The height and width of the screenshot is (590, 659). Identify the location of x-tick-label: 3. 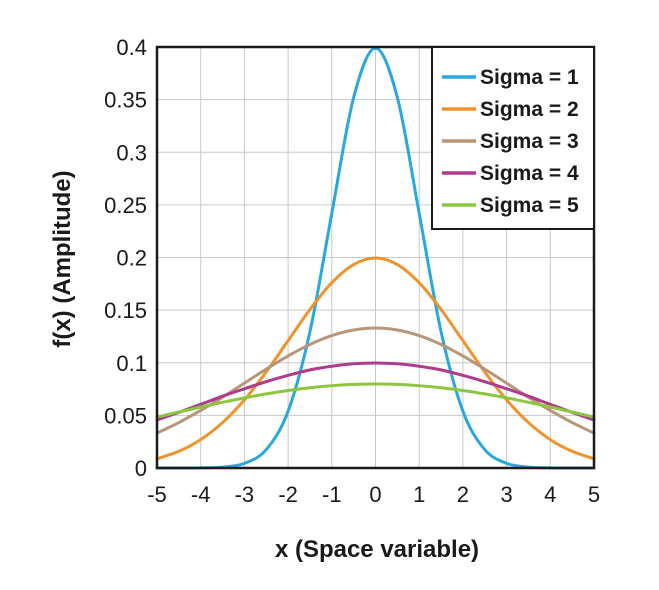
(506, 494).